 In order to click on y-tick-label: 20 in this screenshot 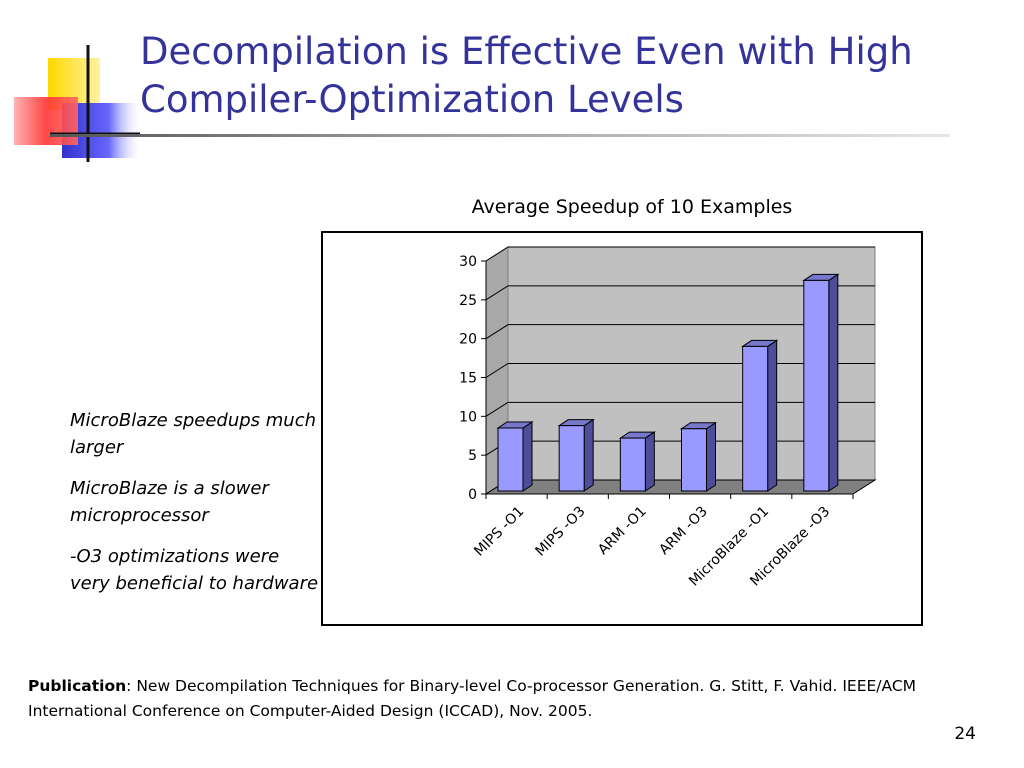, I will do `click(468, 340)`.